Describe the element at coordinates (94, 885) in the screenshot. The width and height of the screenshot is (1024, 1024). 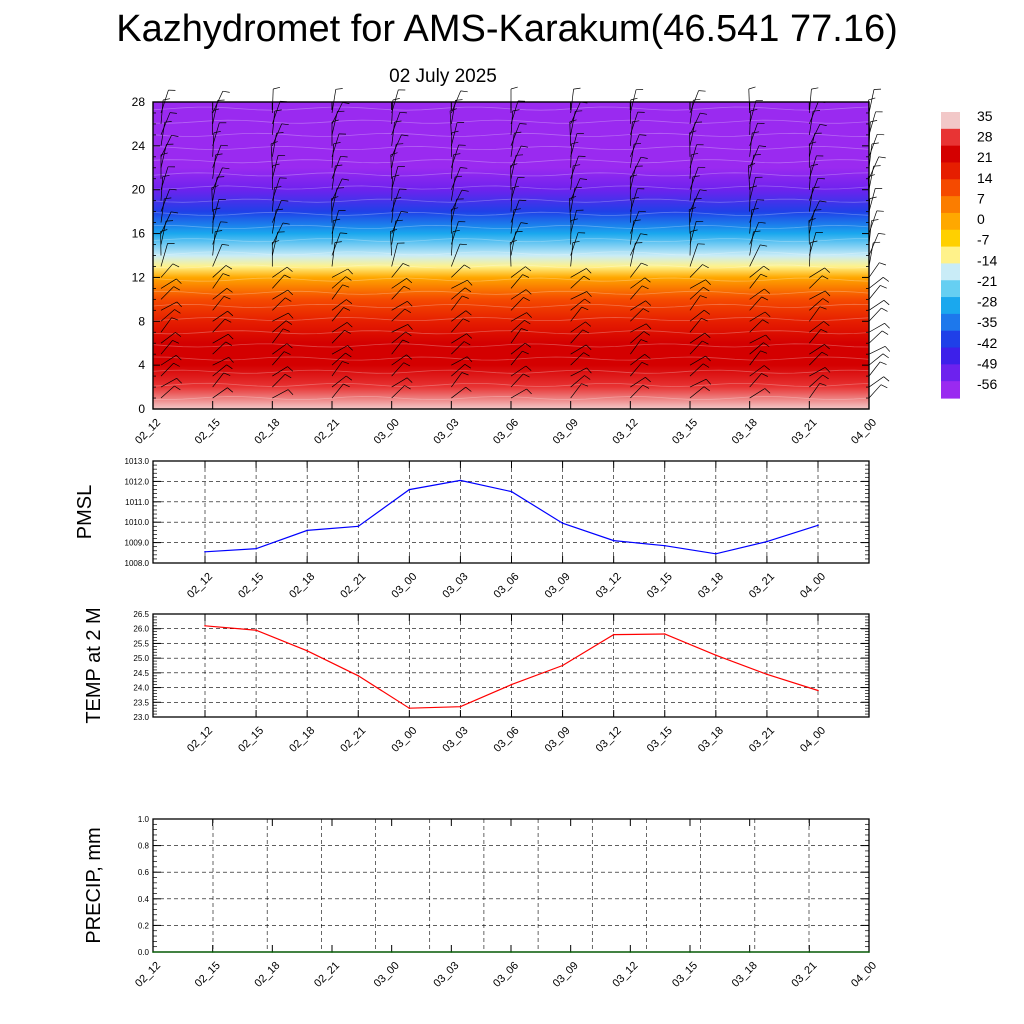
I see `y-axis-label: PRECIP, mm` at that location.